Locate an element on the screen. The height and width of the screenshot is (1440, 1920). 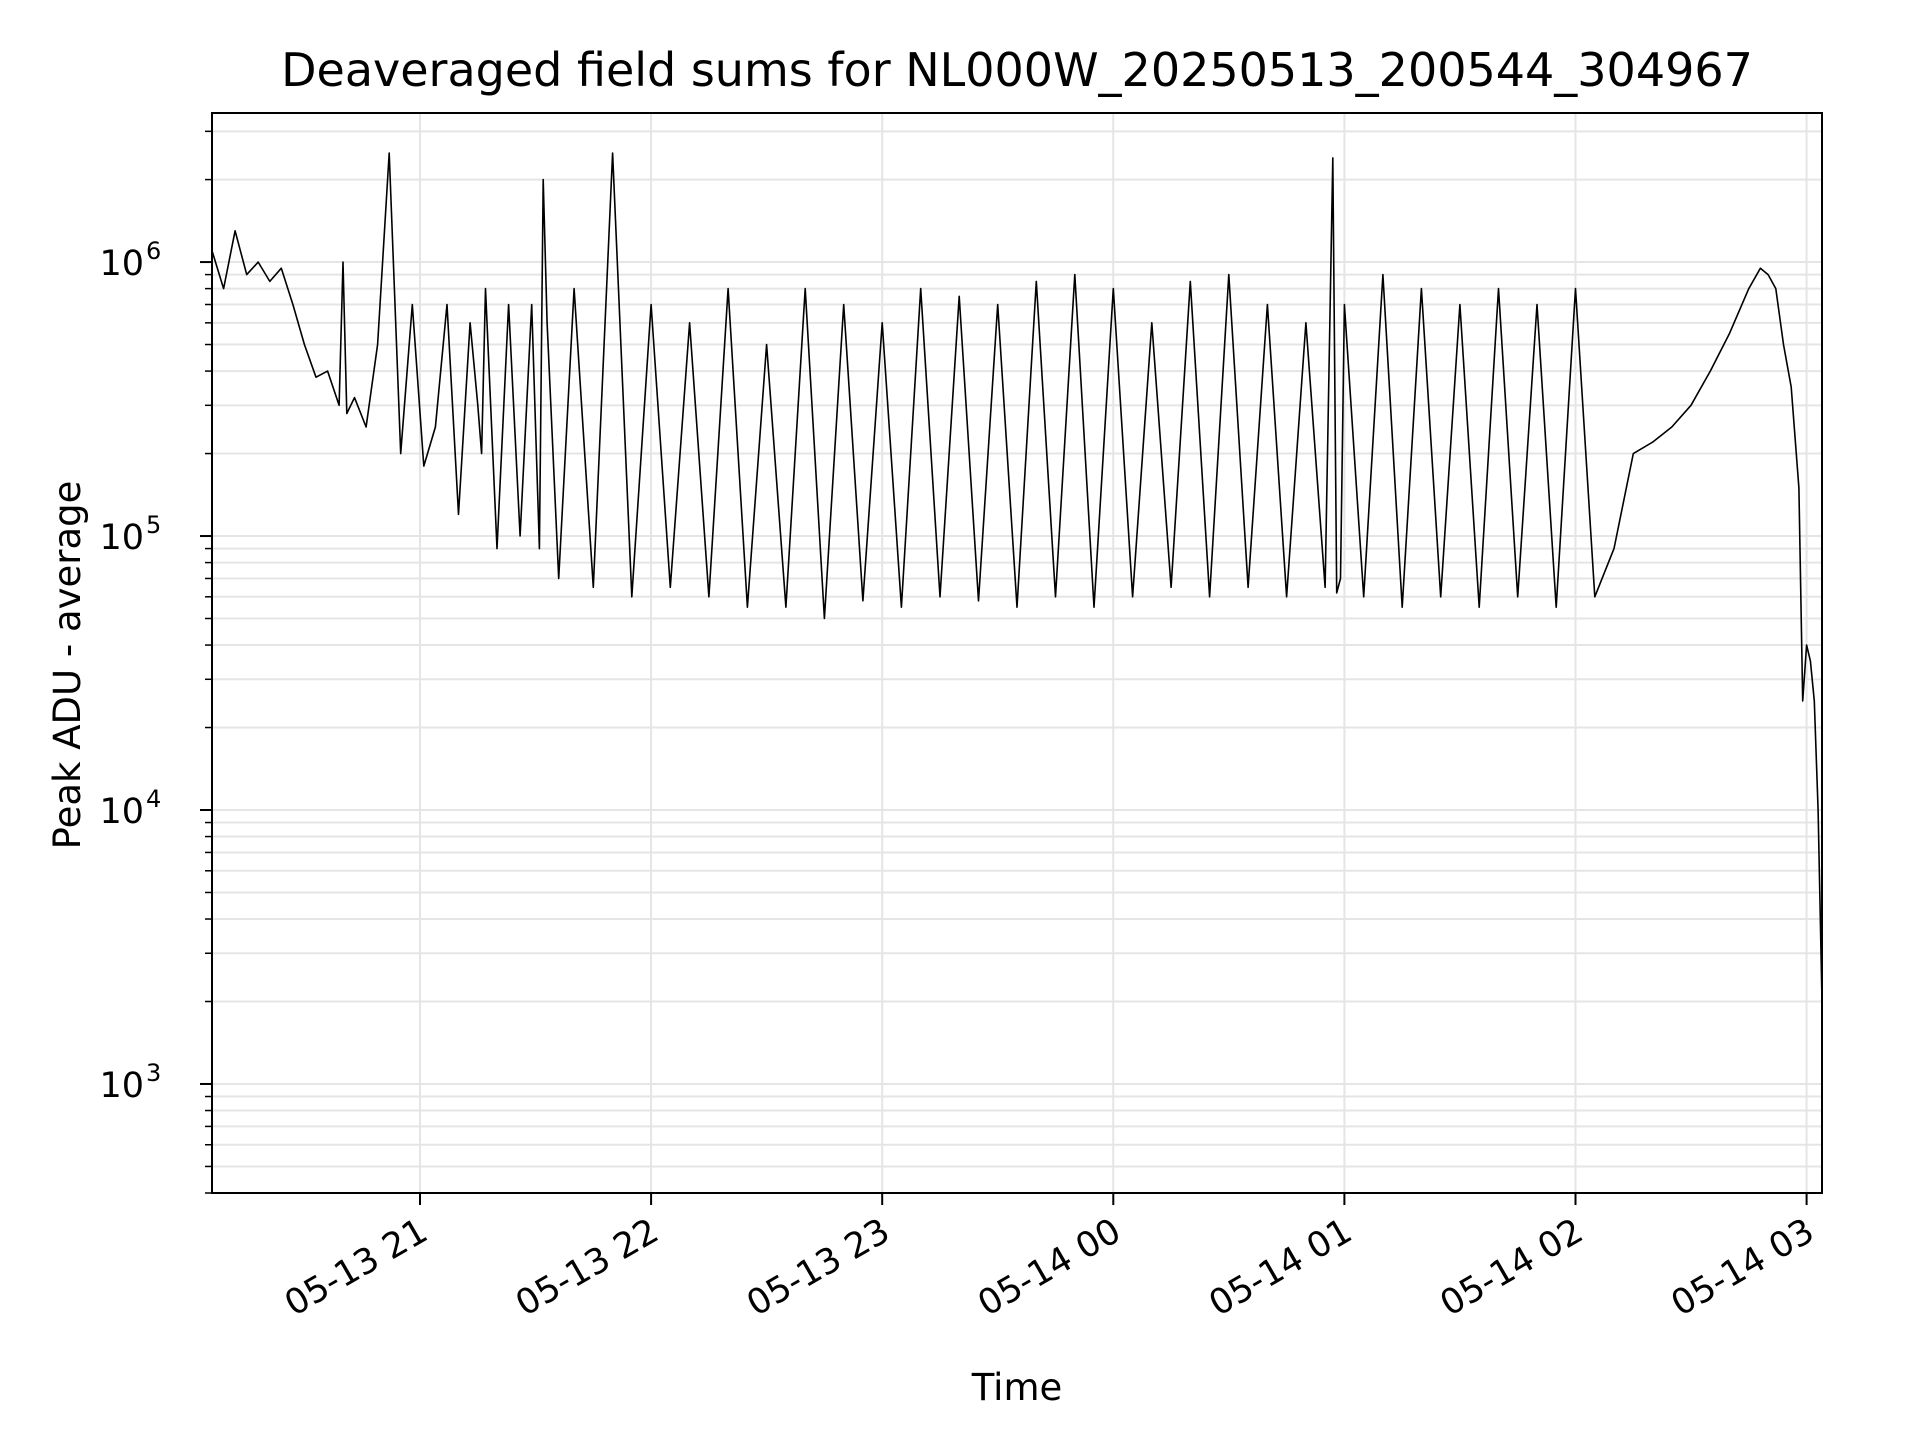
y-tick-exponent: 4 is located at coordinates (153, 799).